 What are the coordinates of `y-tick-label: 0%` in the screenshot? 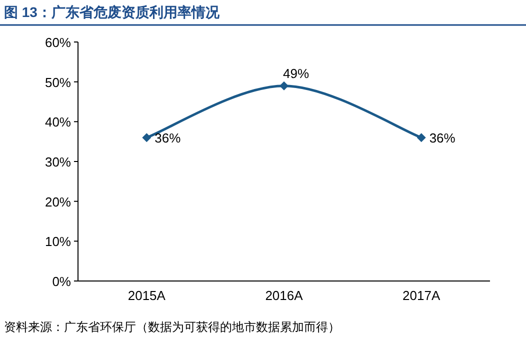 It's located at (62, 281).